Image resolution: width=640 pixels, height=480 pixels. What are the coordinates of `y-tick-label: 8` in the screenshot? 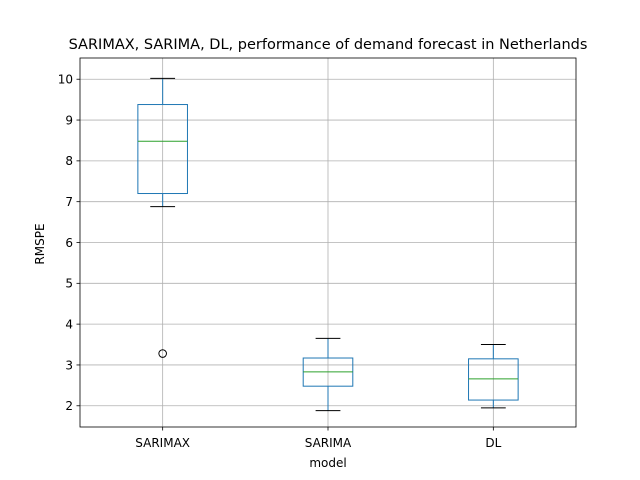 It's located at (69, 161).